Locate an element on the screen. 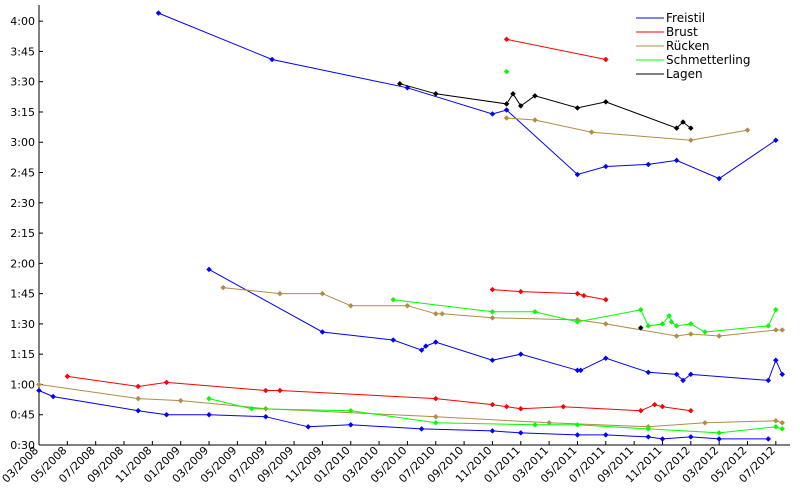 Image resolution: width=800 pixels, height=500 pixels. y-tick-label: 2:30 is located at coordinates (22, 203).